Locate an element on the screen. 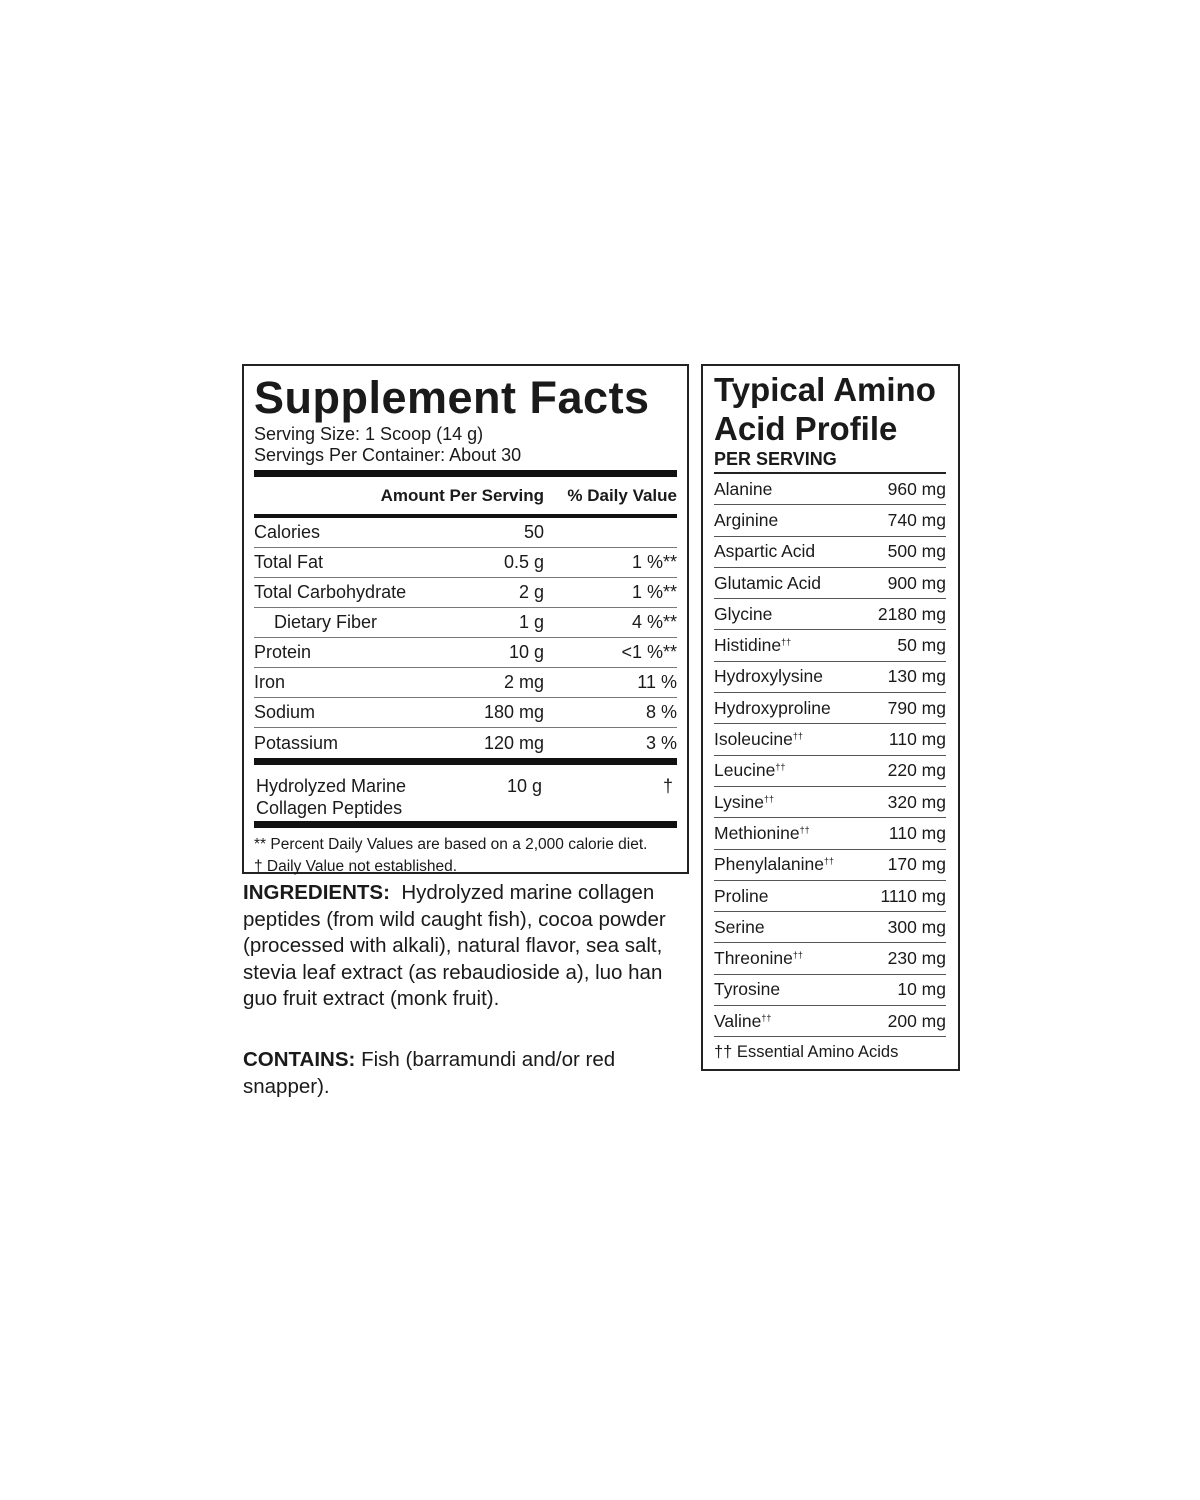 This screenshot has width=1200, height=1500. amino-name-cell: Threonine†† is located at coordinates (758, 958).